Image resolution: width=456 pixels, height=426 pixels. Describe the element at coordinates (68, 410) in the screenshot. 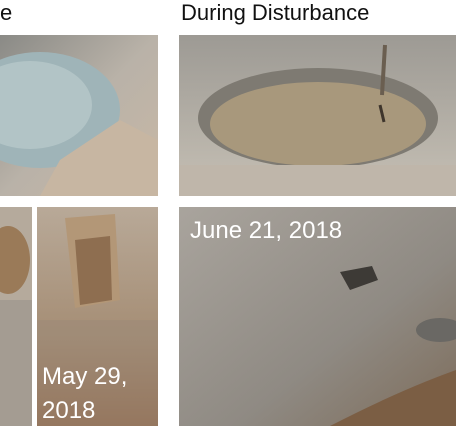

I see `photo-caption: 2018` at that location.